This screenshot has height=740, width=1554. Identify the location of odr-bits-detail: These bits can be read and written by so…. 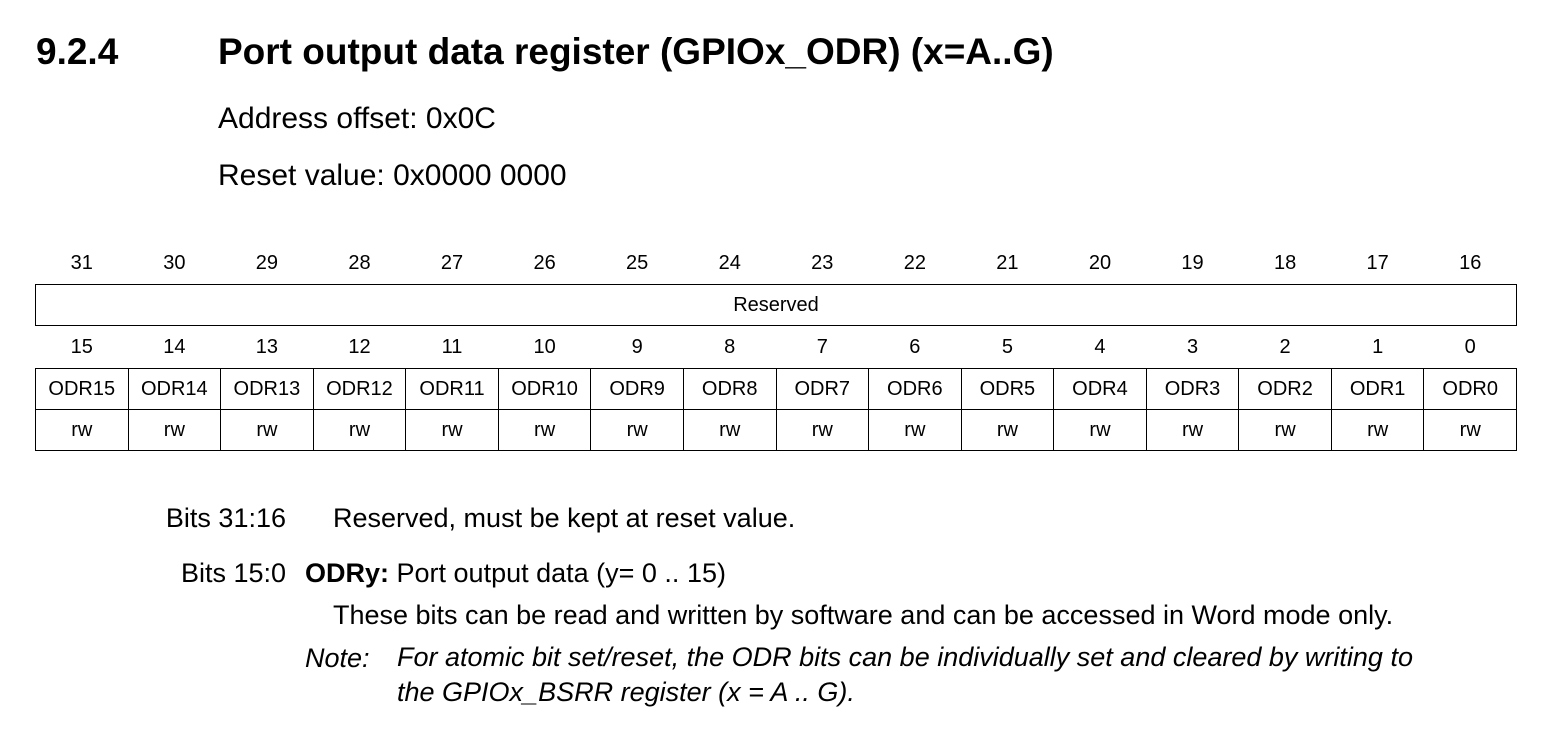
(863, 615).